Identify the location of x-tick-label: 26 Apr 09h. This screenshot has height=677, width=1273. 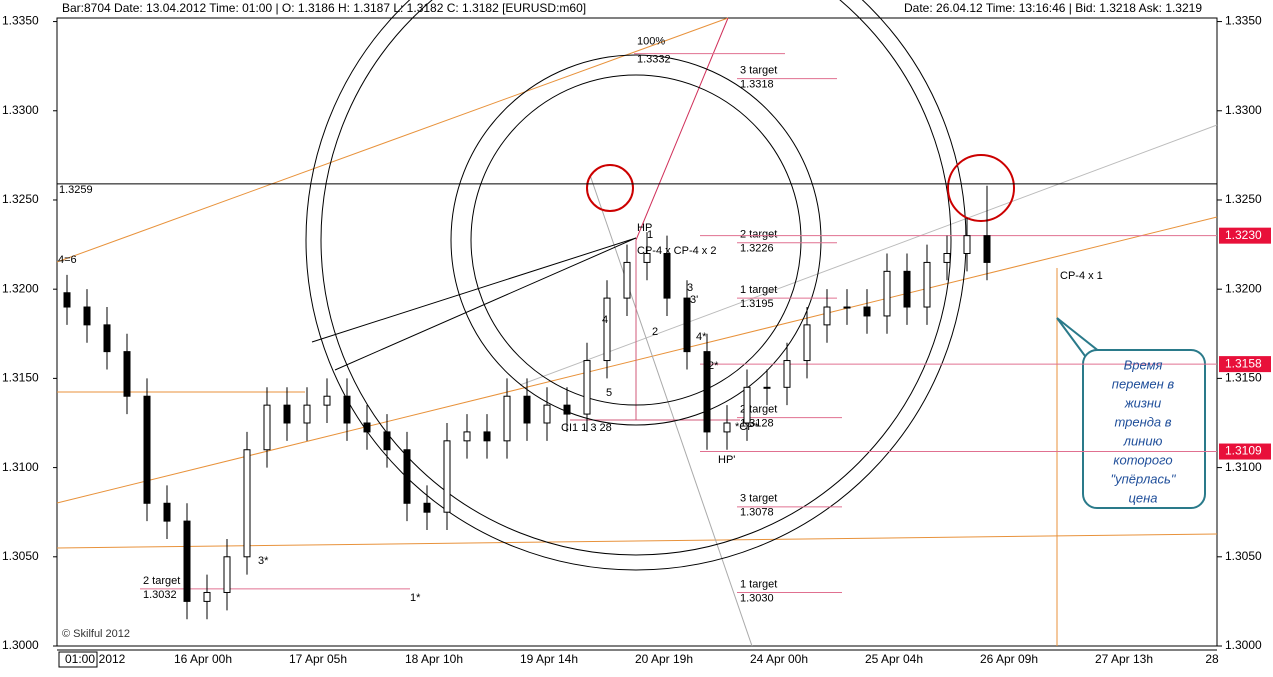
(1009, 659).